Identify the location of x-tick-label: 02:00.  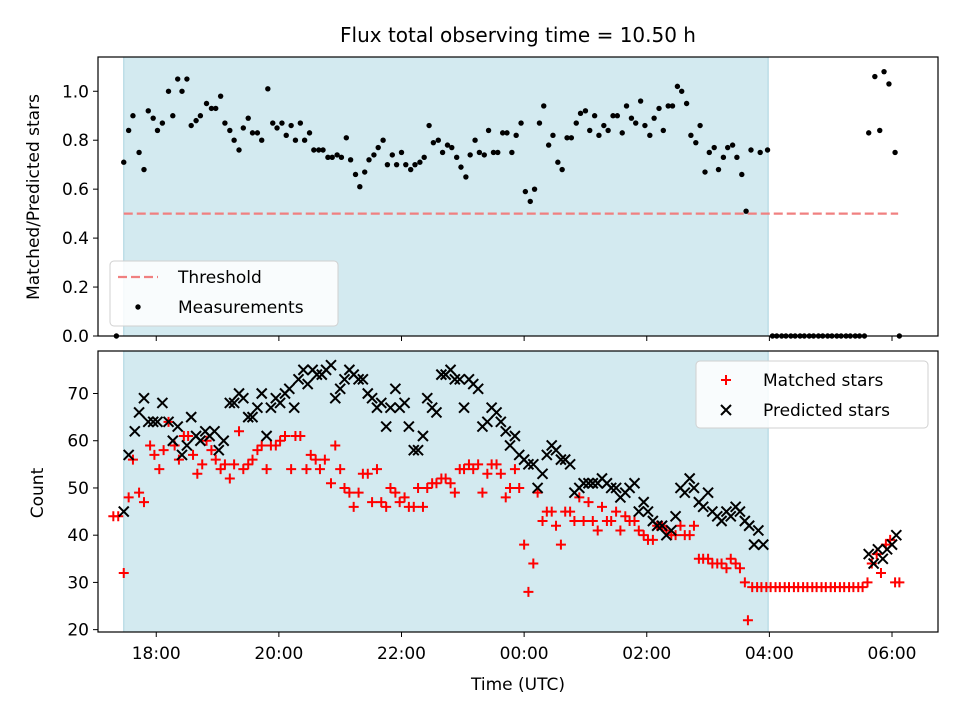
(646, 654).